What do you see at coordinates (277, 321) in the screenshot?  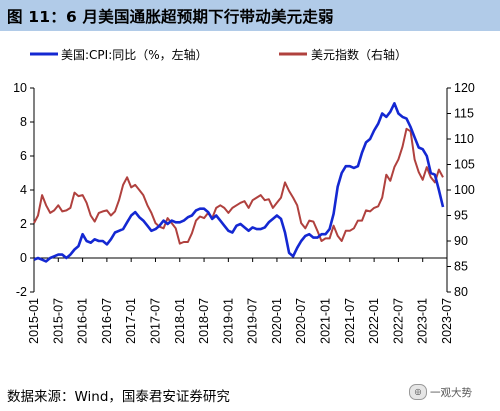 I see `x-axis-tick-label: 2020-01` at bounding box center [277, 321].